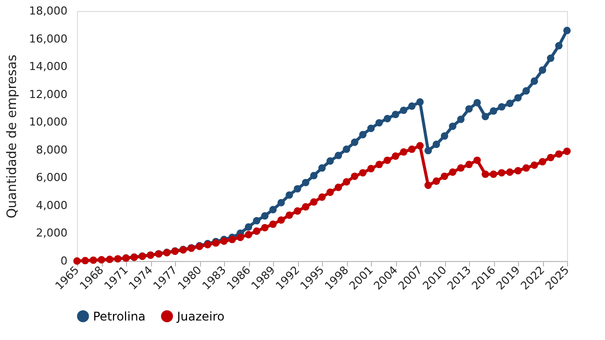 This screenshot has height=340, width=605. Describe the element at coordinates (200, 316) in the screenshot. I see `legend-label: Juazeiro` at that location.